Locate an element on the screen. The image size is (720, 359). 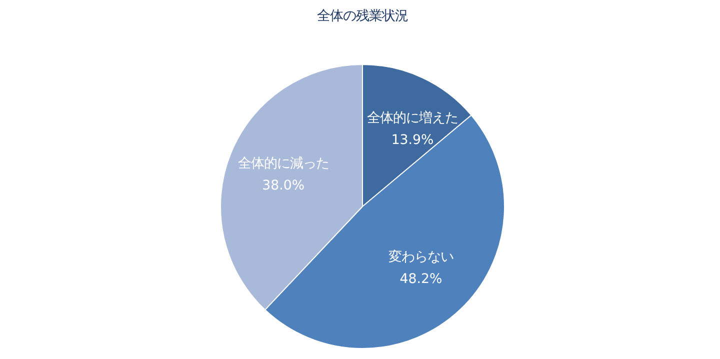
data-label: 48.2% is located at coordinates (421, 279).